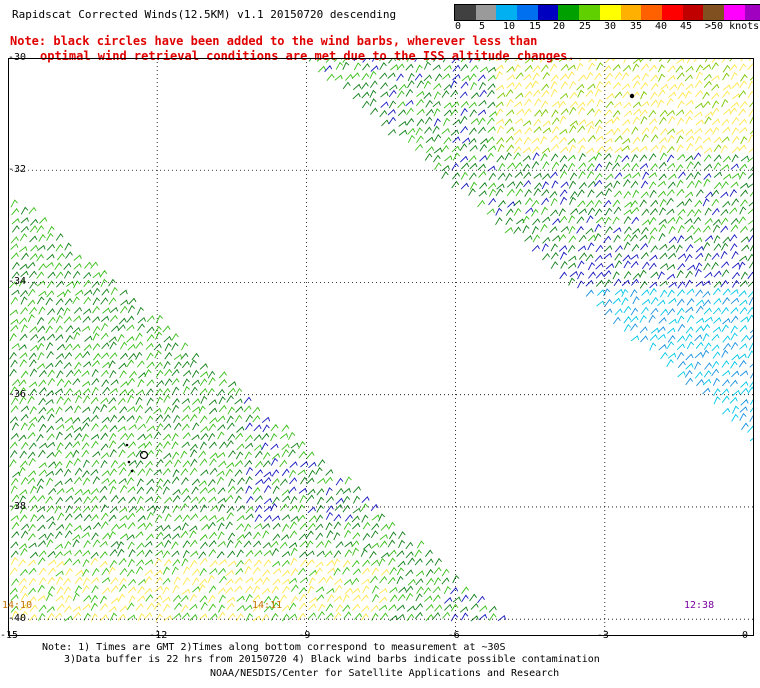 This screenshot has width=760, height=688. I want to click on pass-time-label: 14:10, so click(17, 605).